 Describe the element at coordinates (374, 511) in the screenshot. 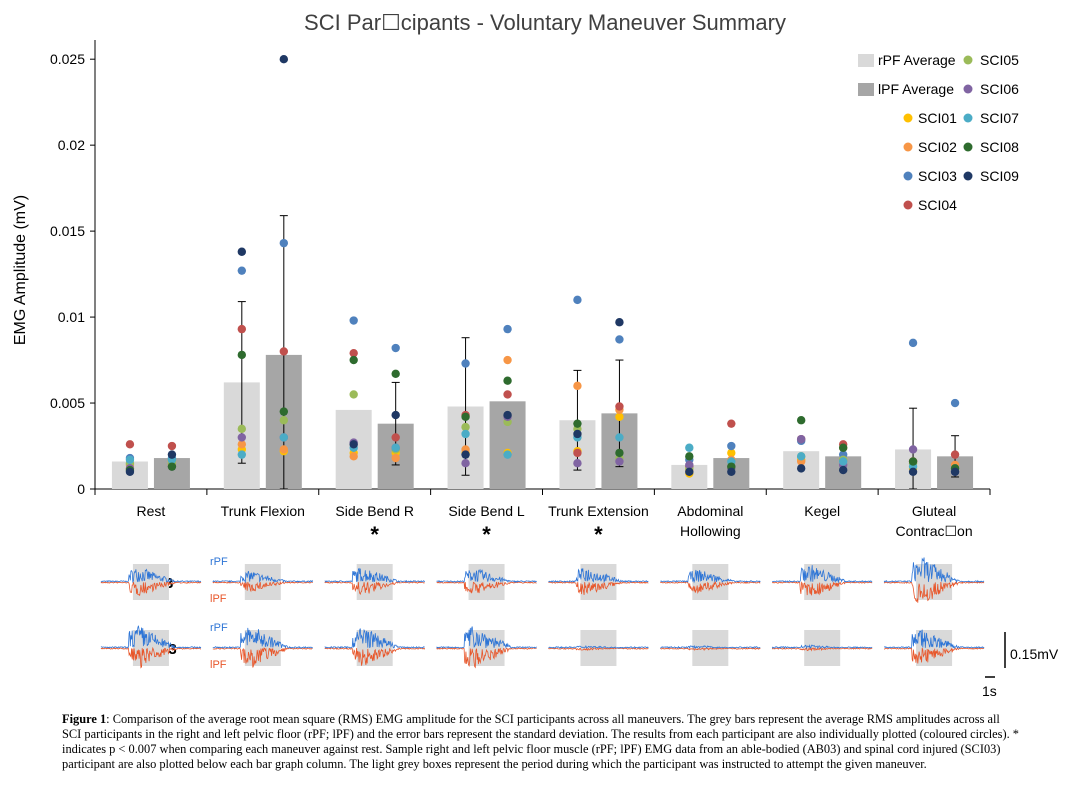

I see `category-label: Side Bend R` at that location.